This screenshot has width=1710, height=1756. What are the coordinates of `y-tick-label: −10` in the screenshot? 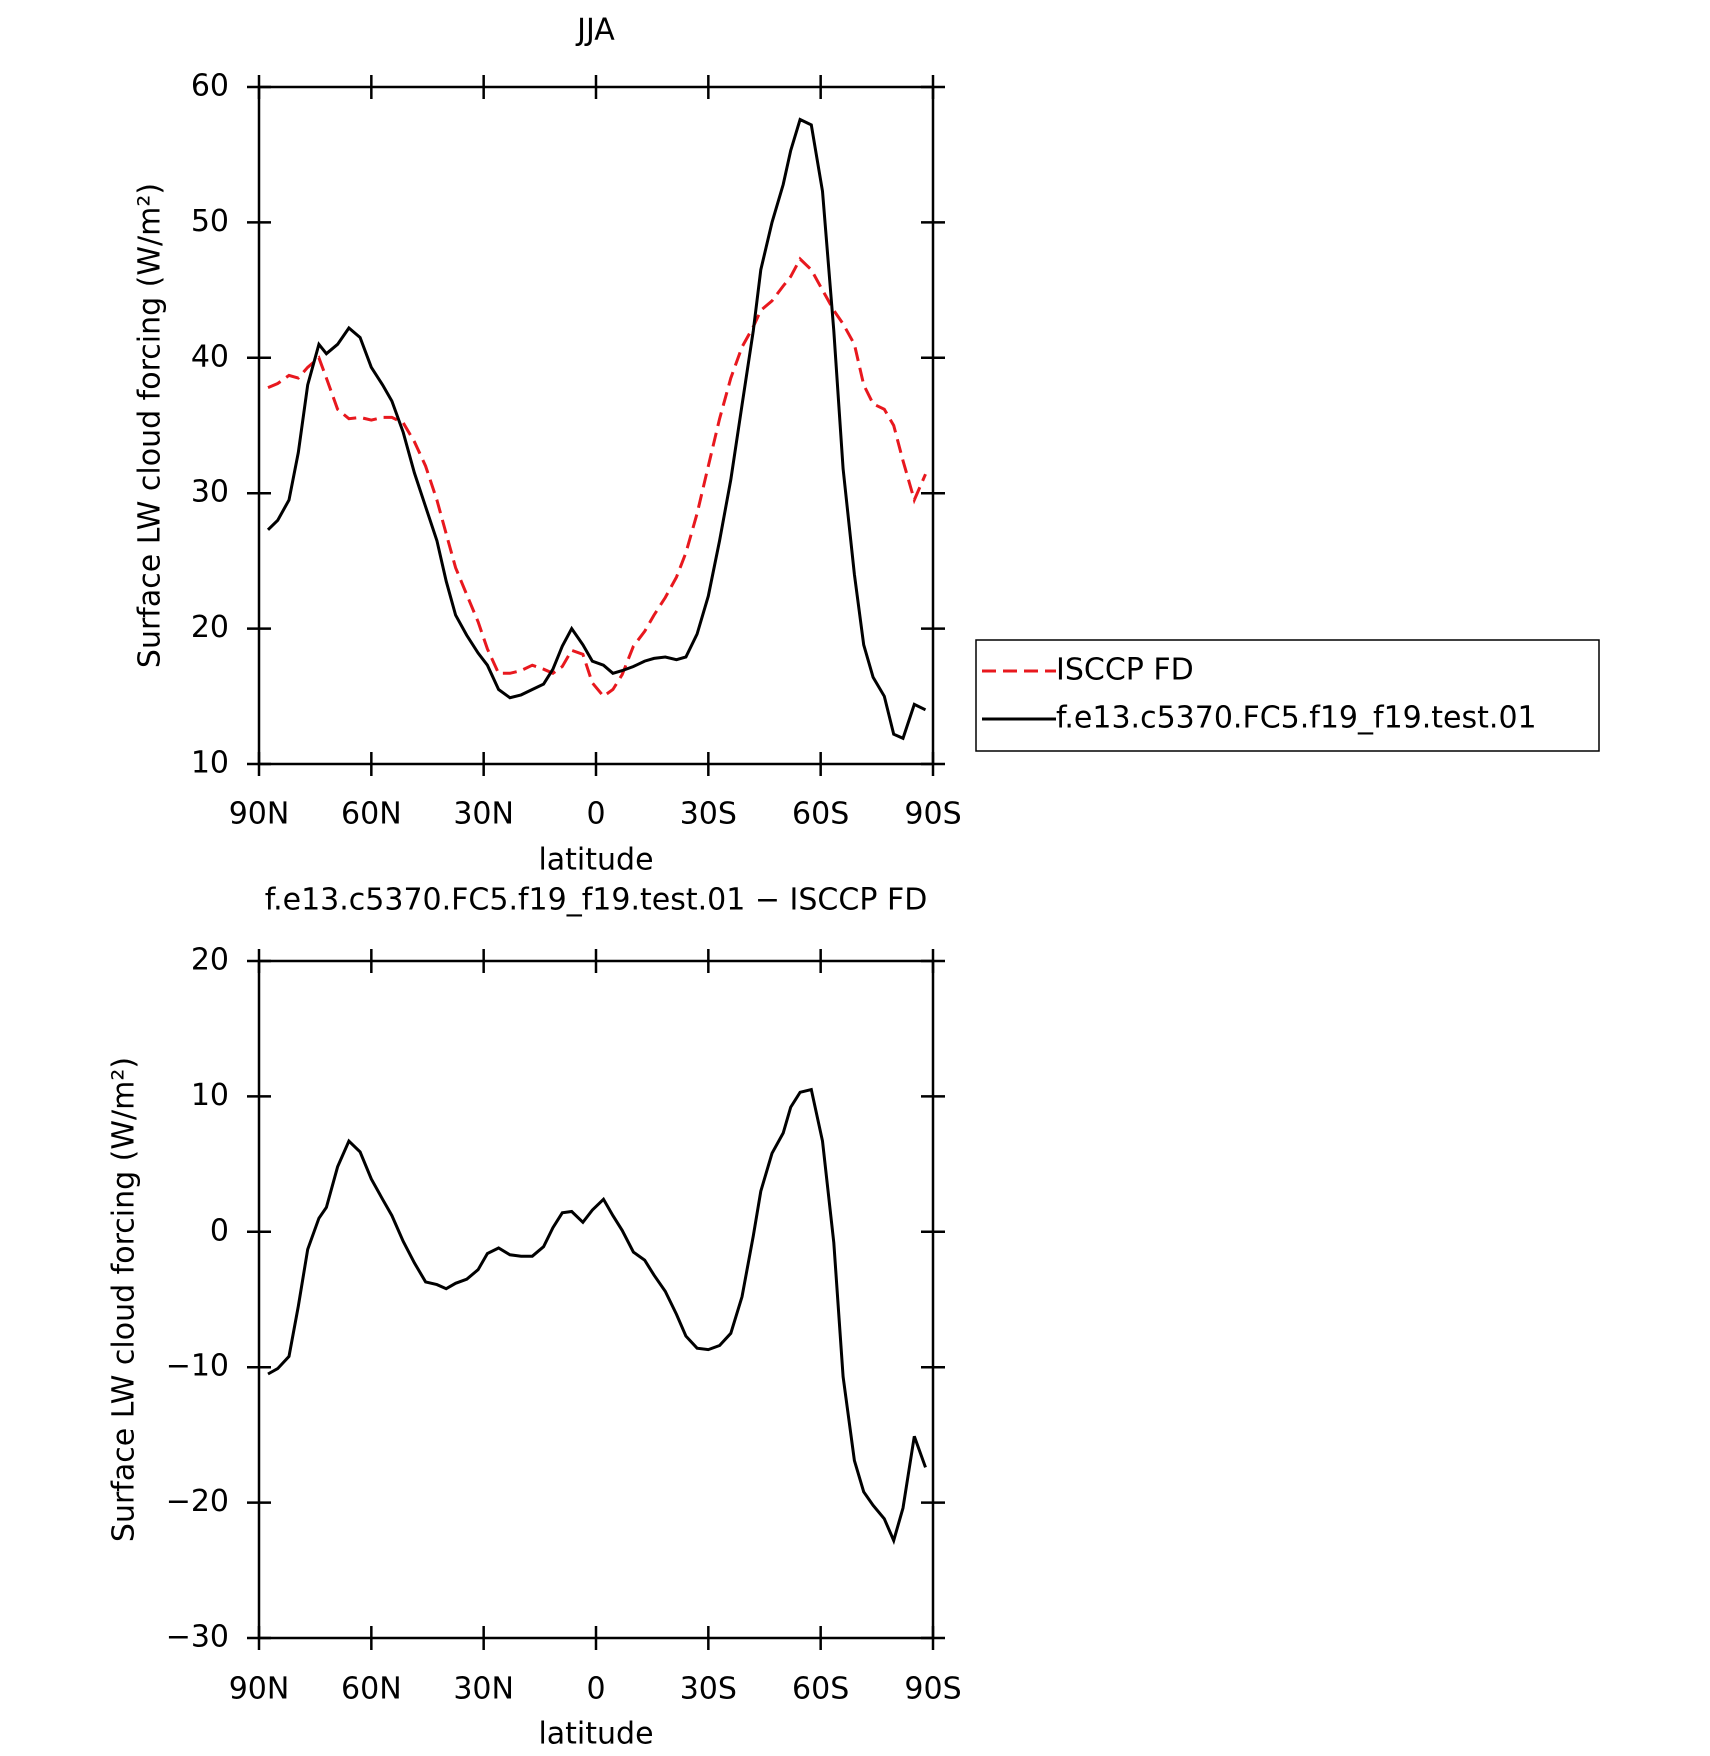 It's located at (197, 1366).